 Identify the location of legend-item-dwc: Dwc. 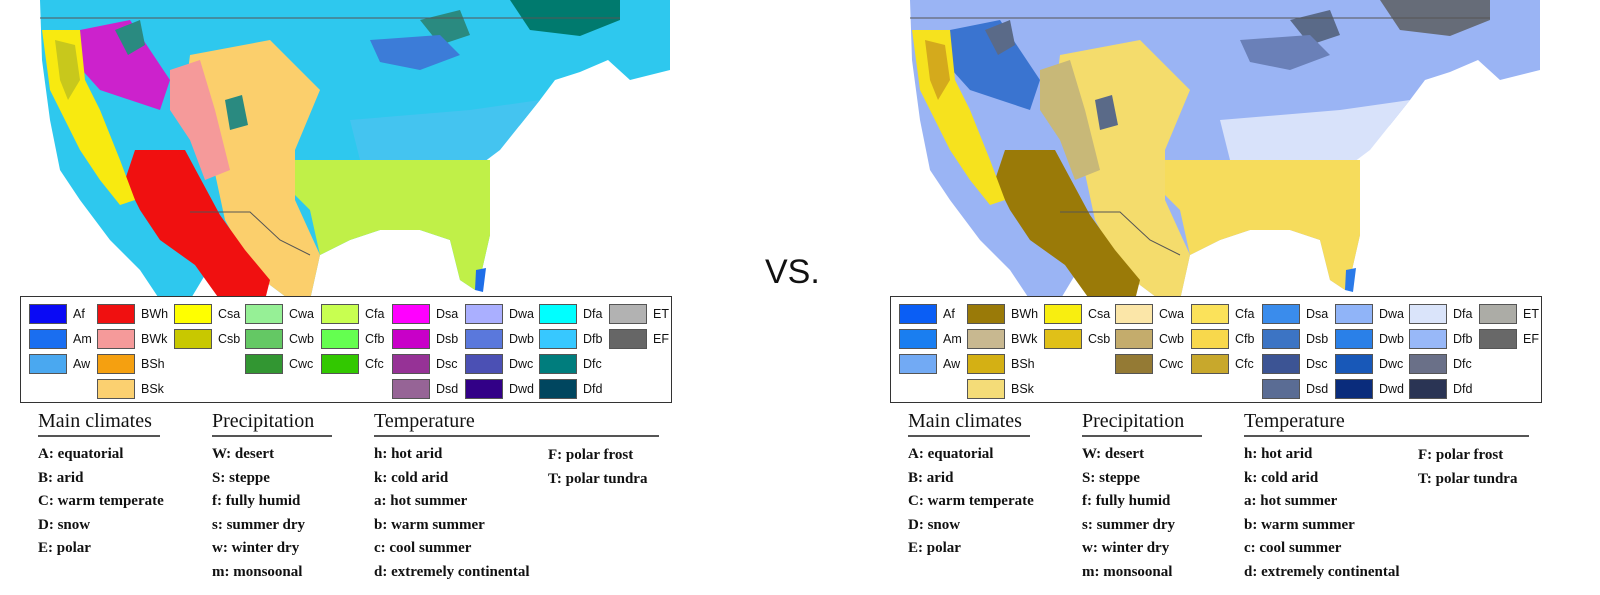
(1369, 364).